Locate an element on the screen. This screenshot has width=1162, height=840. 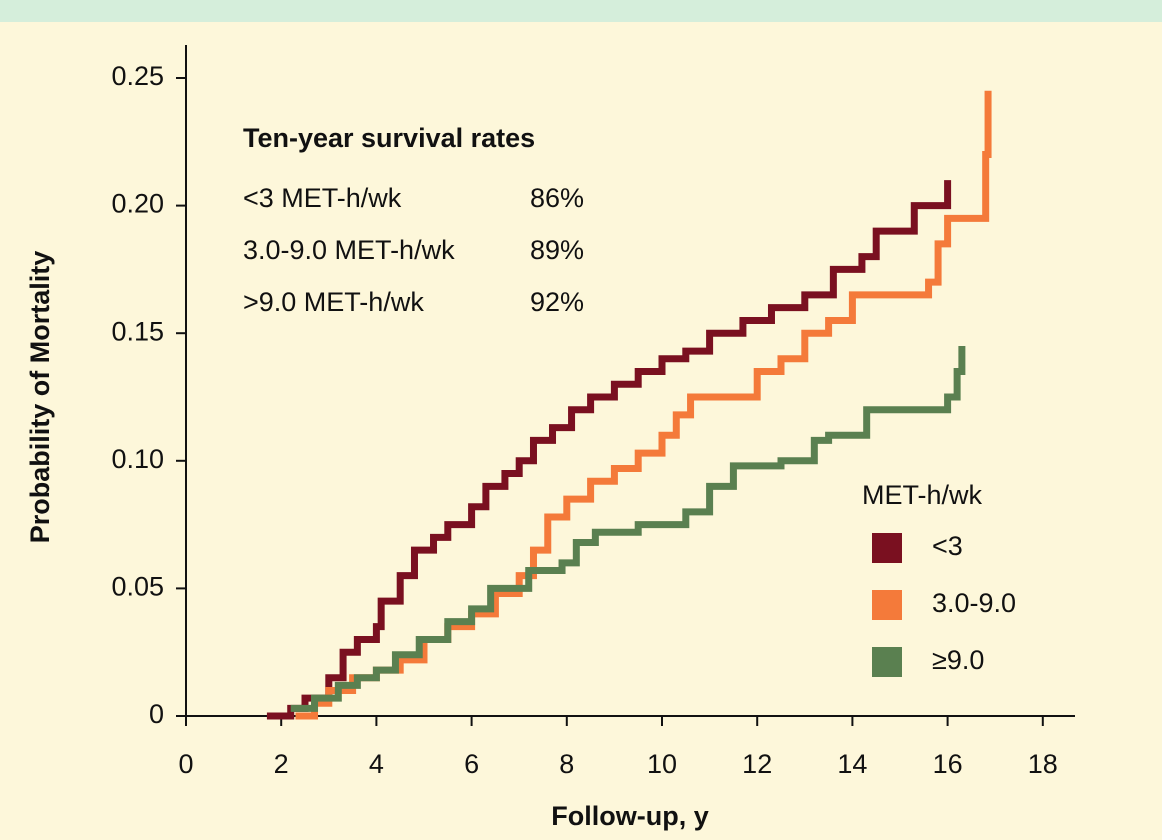
annotation-label: >9.0 MET-h/wk is located at coordinates (333, 302).